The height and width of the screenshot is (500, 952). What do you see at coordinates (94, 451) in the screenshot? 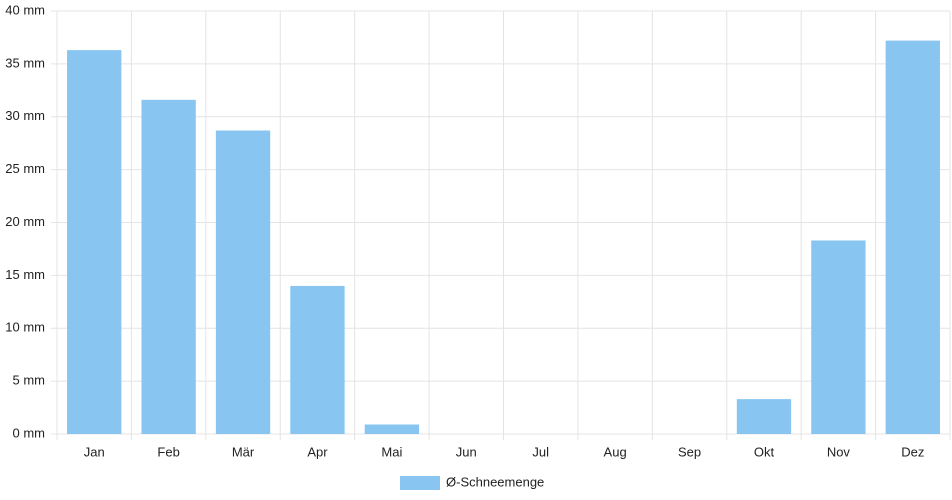
I see `x-tick-label: Jan` at bounding box center [94, 451].